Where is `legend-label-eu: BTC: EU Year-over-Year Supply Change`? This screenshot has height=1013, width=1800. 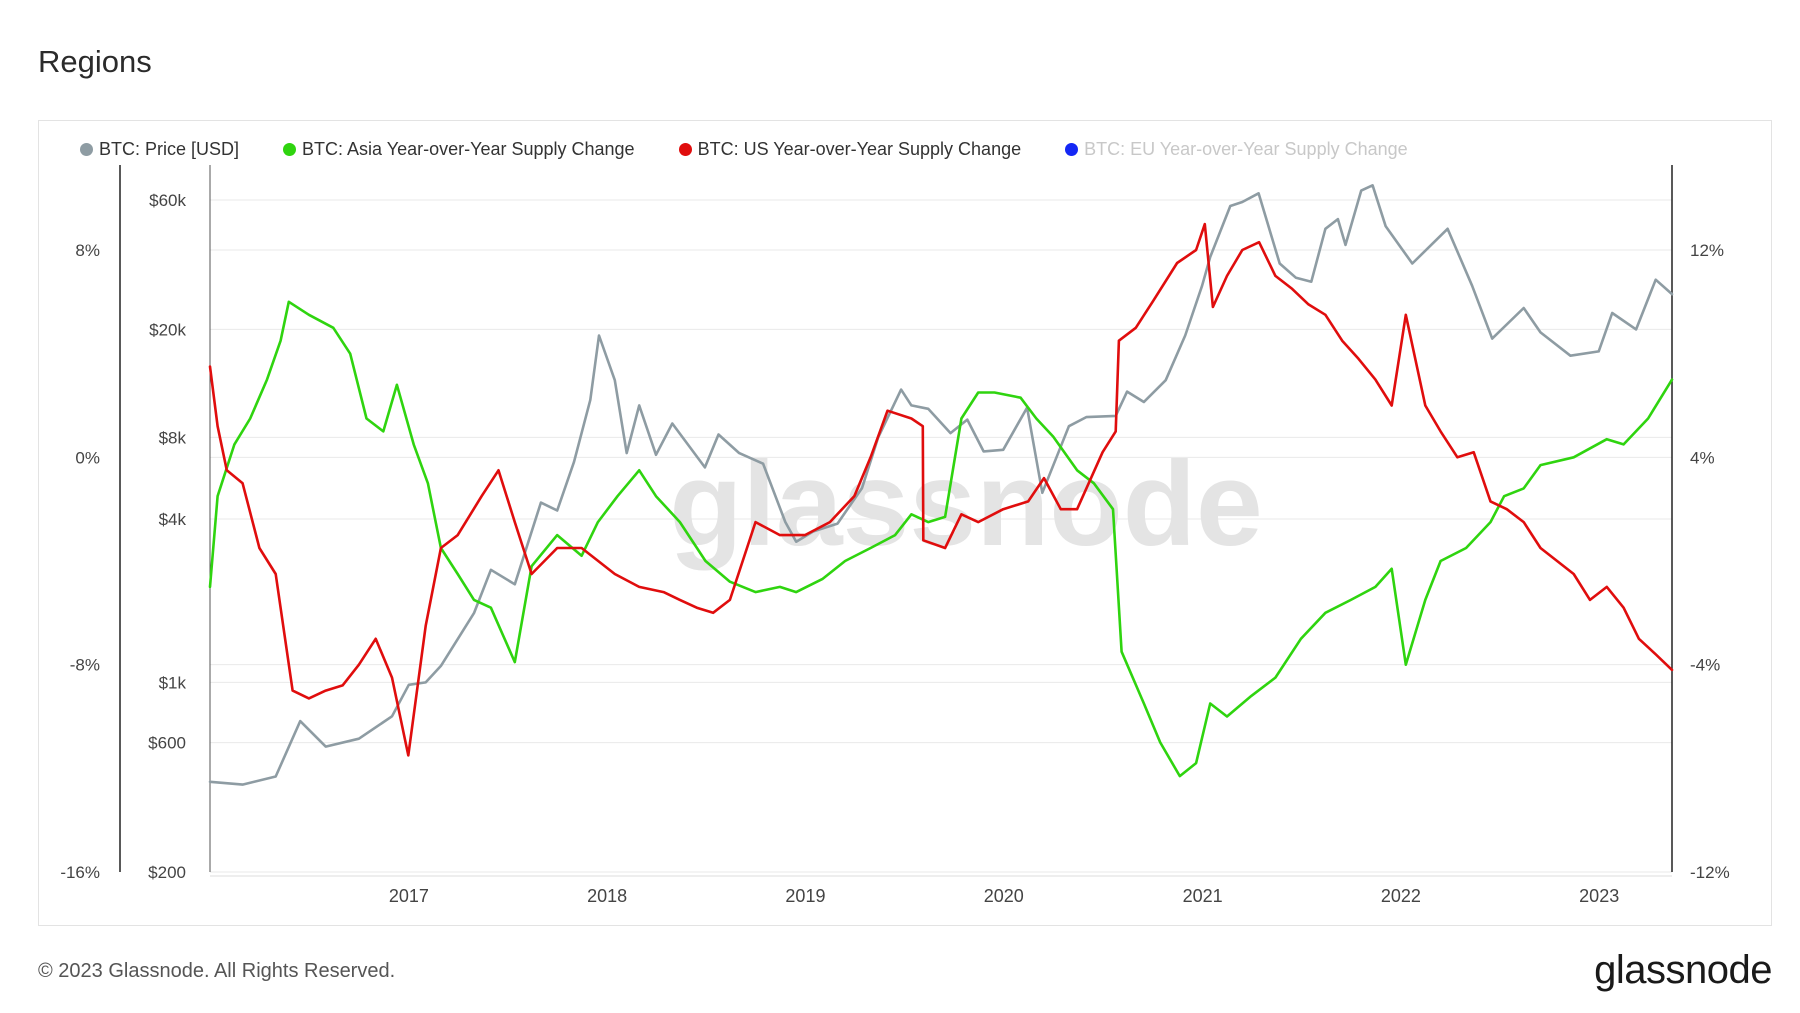 legend-label-eu: BTC: EU Year-over-Year Supply Change is located at coordinates (1246, 148).